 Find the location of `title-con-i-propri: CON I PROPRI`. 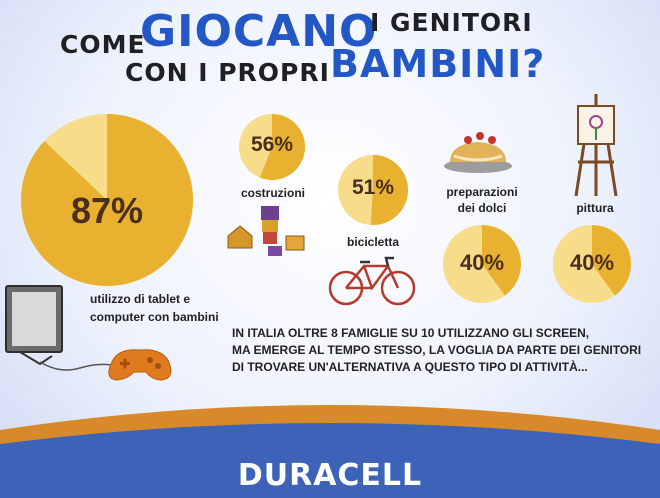

title-con-i-propri: CON I PROPRI is located at coordinates (227, 72).